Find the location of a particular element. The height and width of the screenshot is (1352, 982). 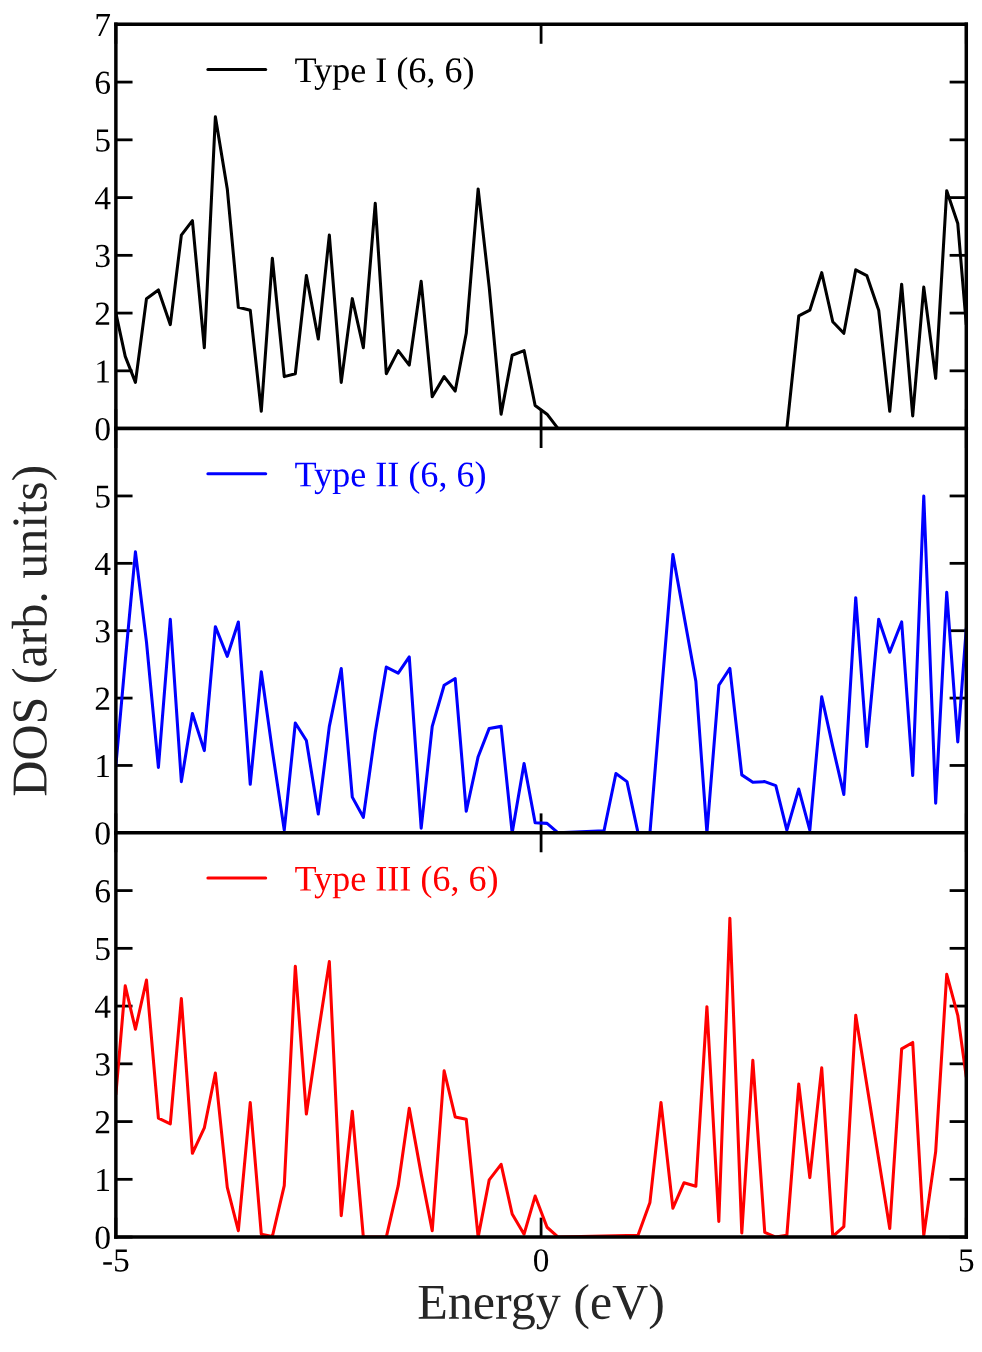

legend-label: Type II (6, 6) is located at coordinates (390, 478).